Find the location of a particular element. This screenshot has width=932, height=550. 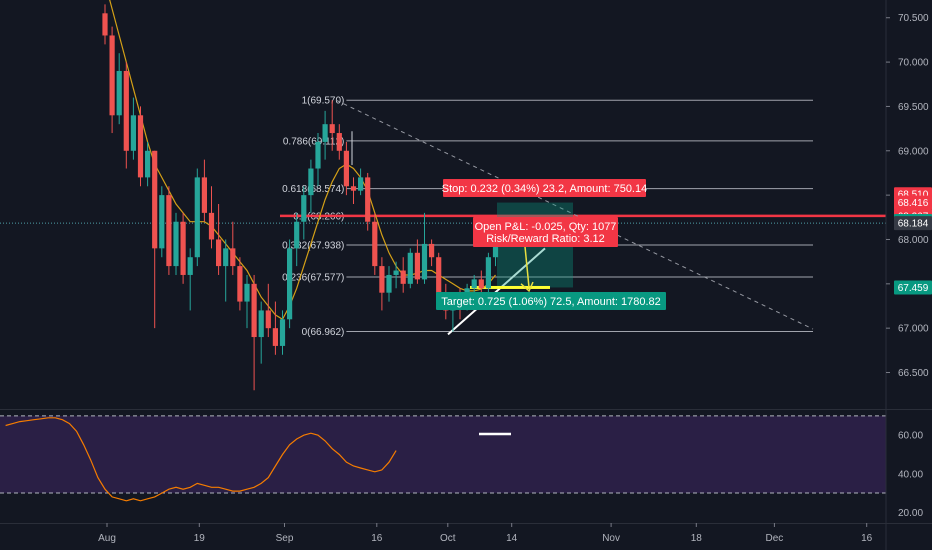

rising-trendline is located at coordinates (496, 291).